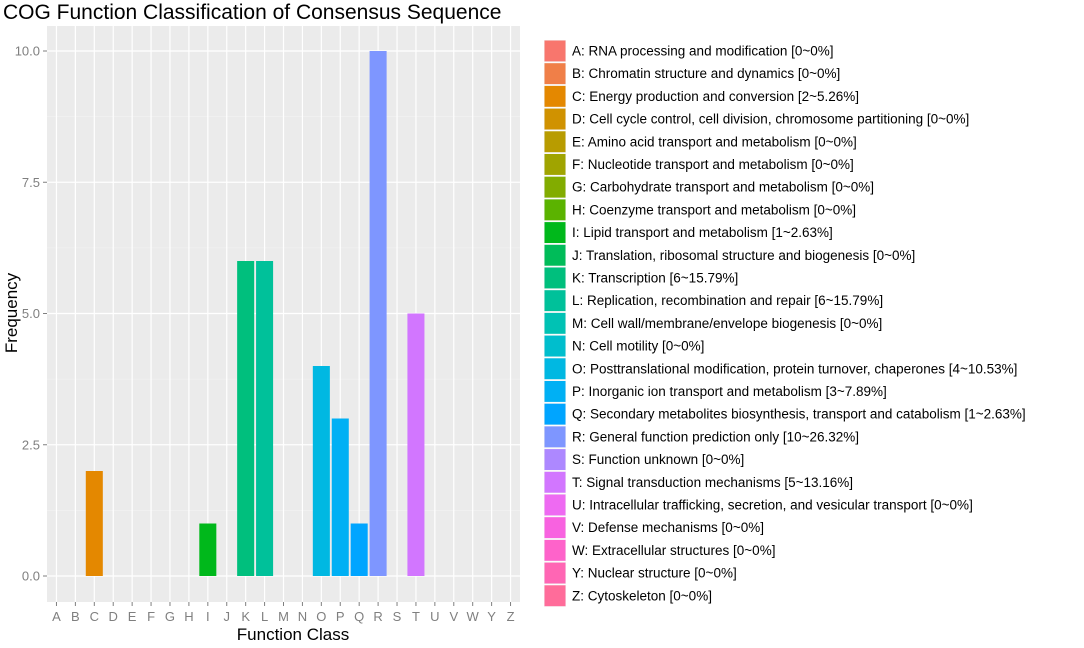 The height and width of the screenshot is (648, 1084). I want to click on x-tick-label: Y, so click(491, 616).